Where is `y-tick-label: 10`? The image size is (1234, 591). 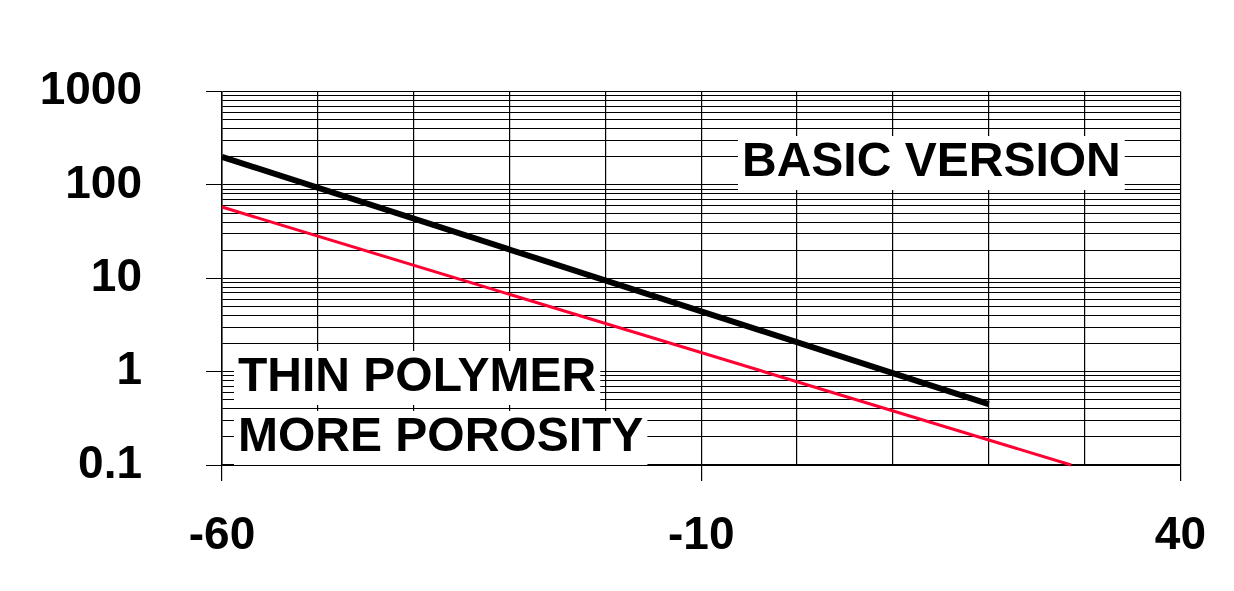 y-tick-label: 10 is located at coordinates (116, 274).